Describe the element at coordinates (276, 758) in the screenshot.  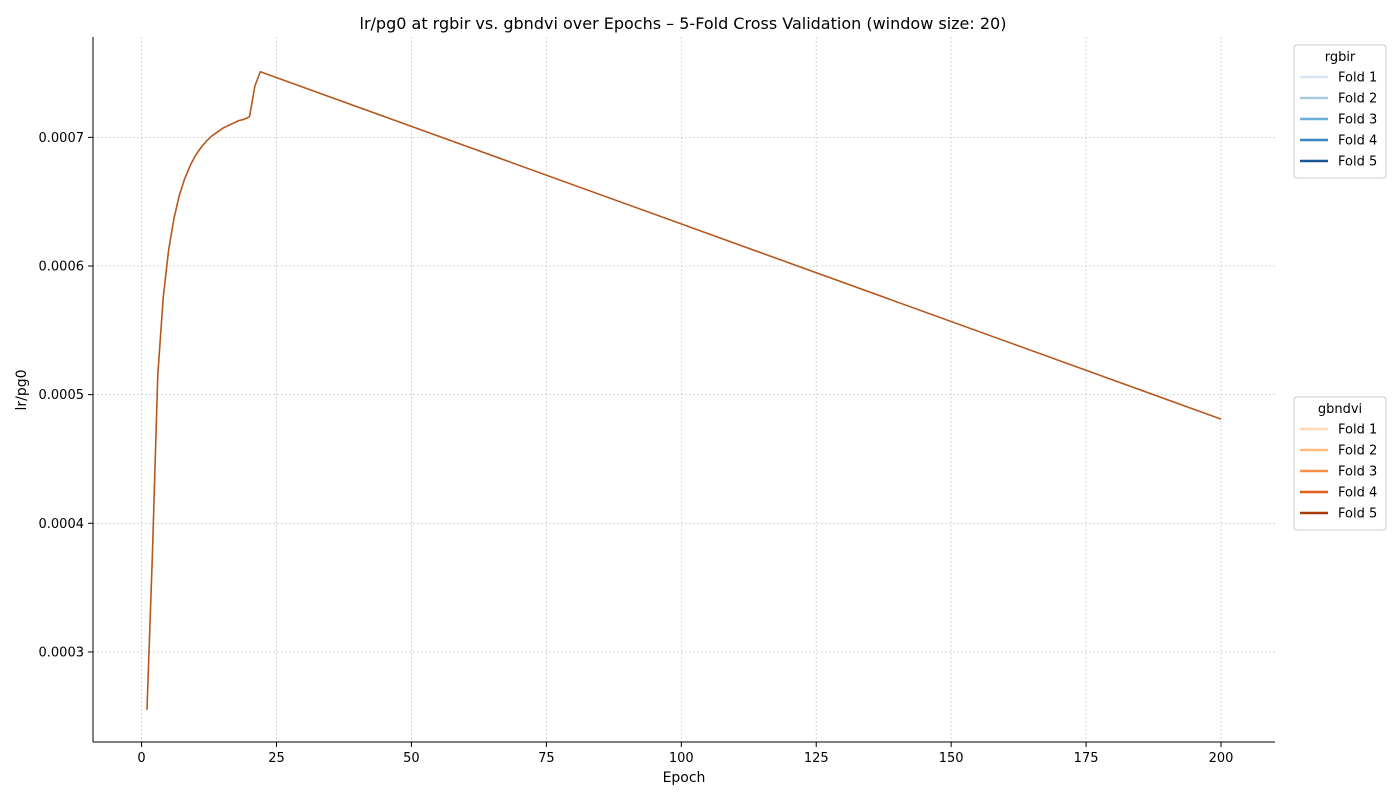
I see `x-tick-label: 25` at that location.